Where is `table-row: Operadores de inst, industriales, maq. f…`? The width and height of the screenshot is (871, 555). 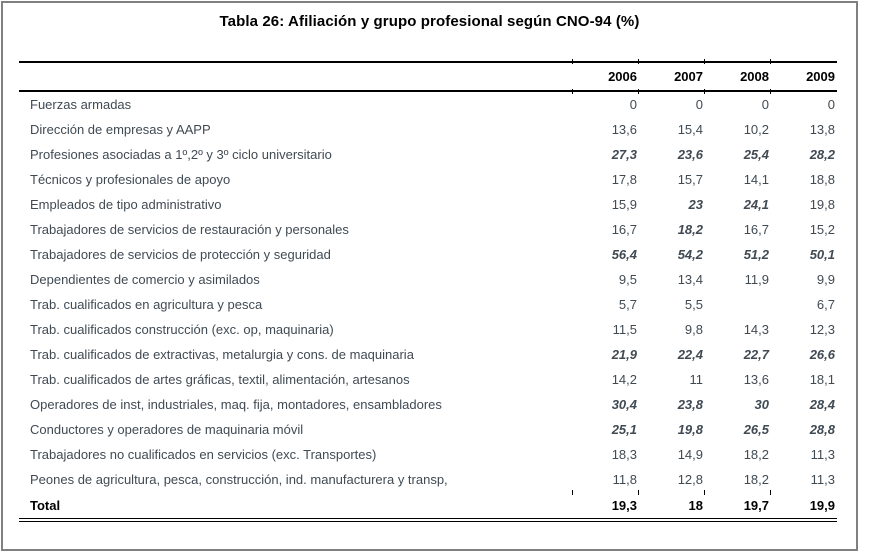 table-row: Operadores de inst, industriales, maq. f… is located at coordinates (428, 404).